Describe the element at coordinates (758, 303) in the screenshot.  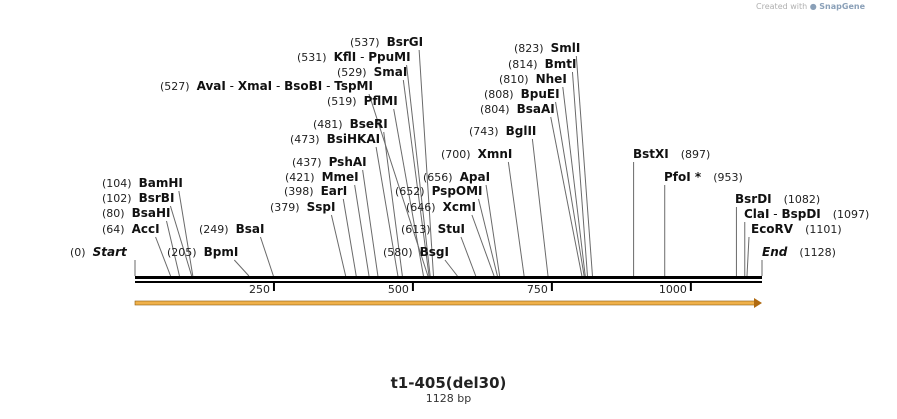
I see `feature-arrow-head-icon` at that location.